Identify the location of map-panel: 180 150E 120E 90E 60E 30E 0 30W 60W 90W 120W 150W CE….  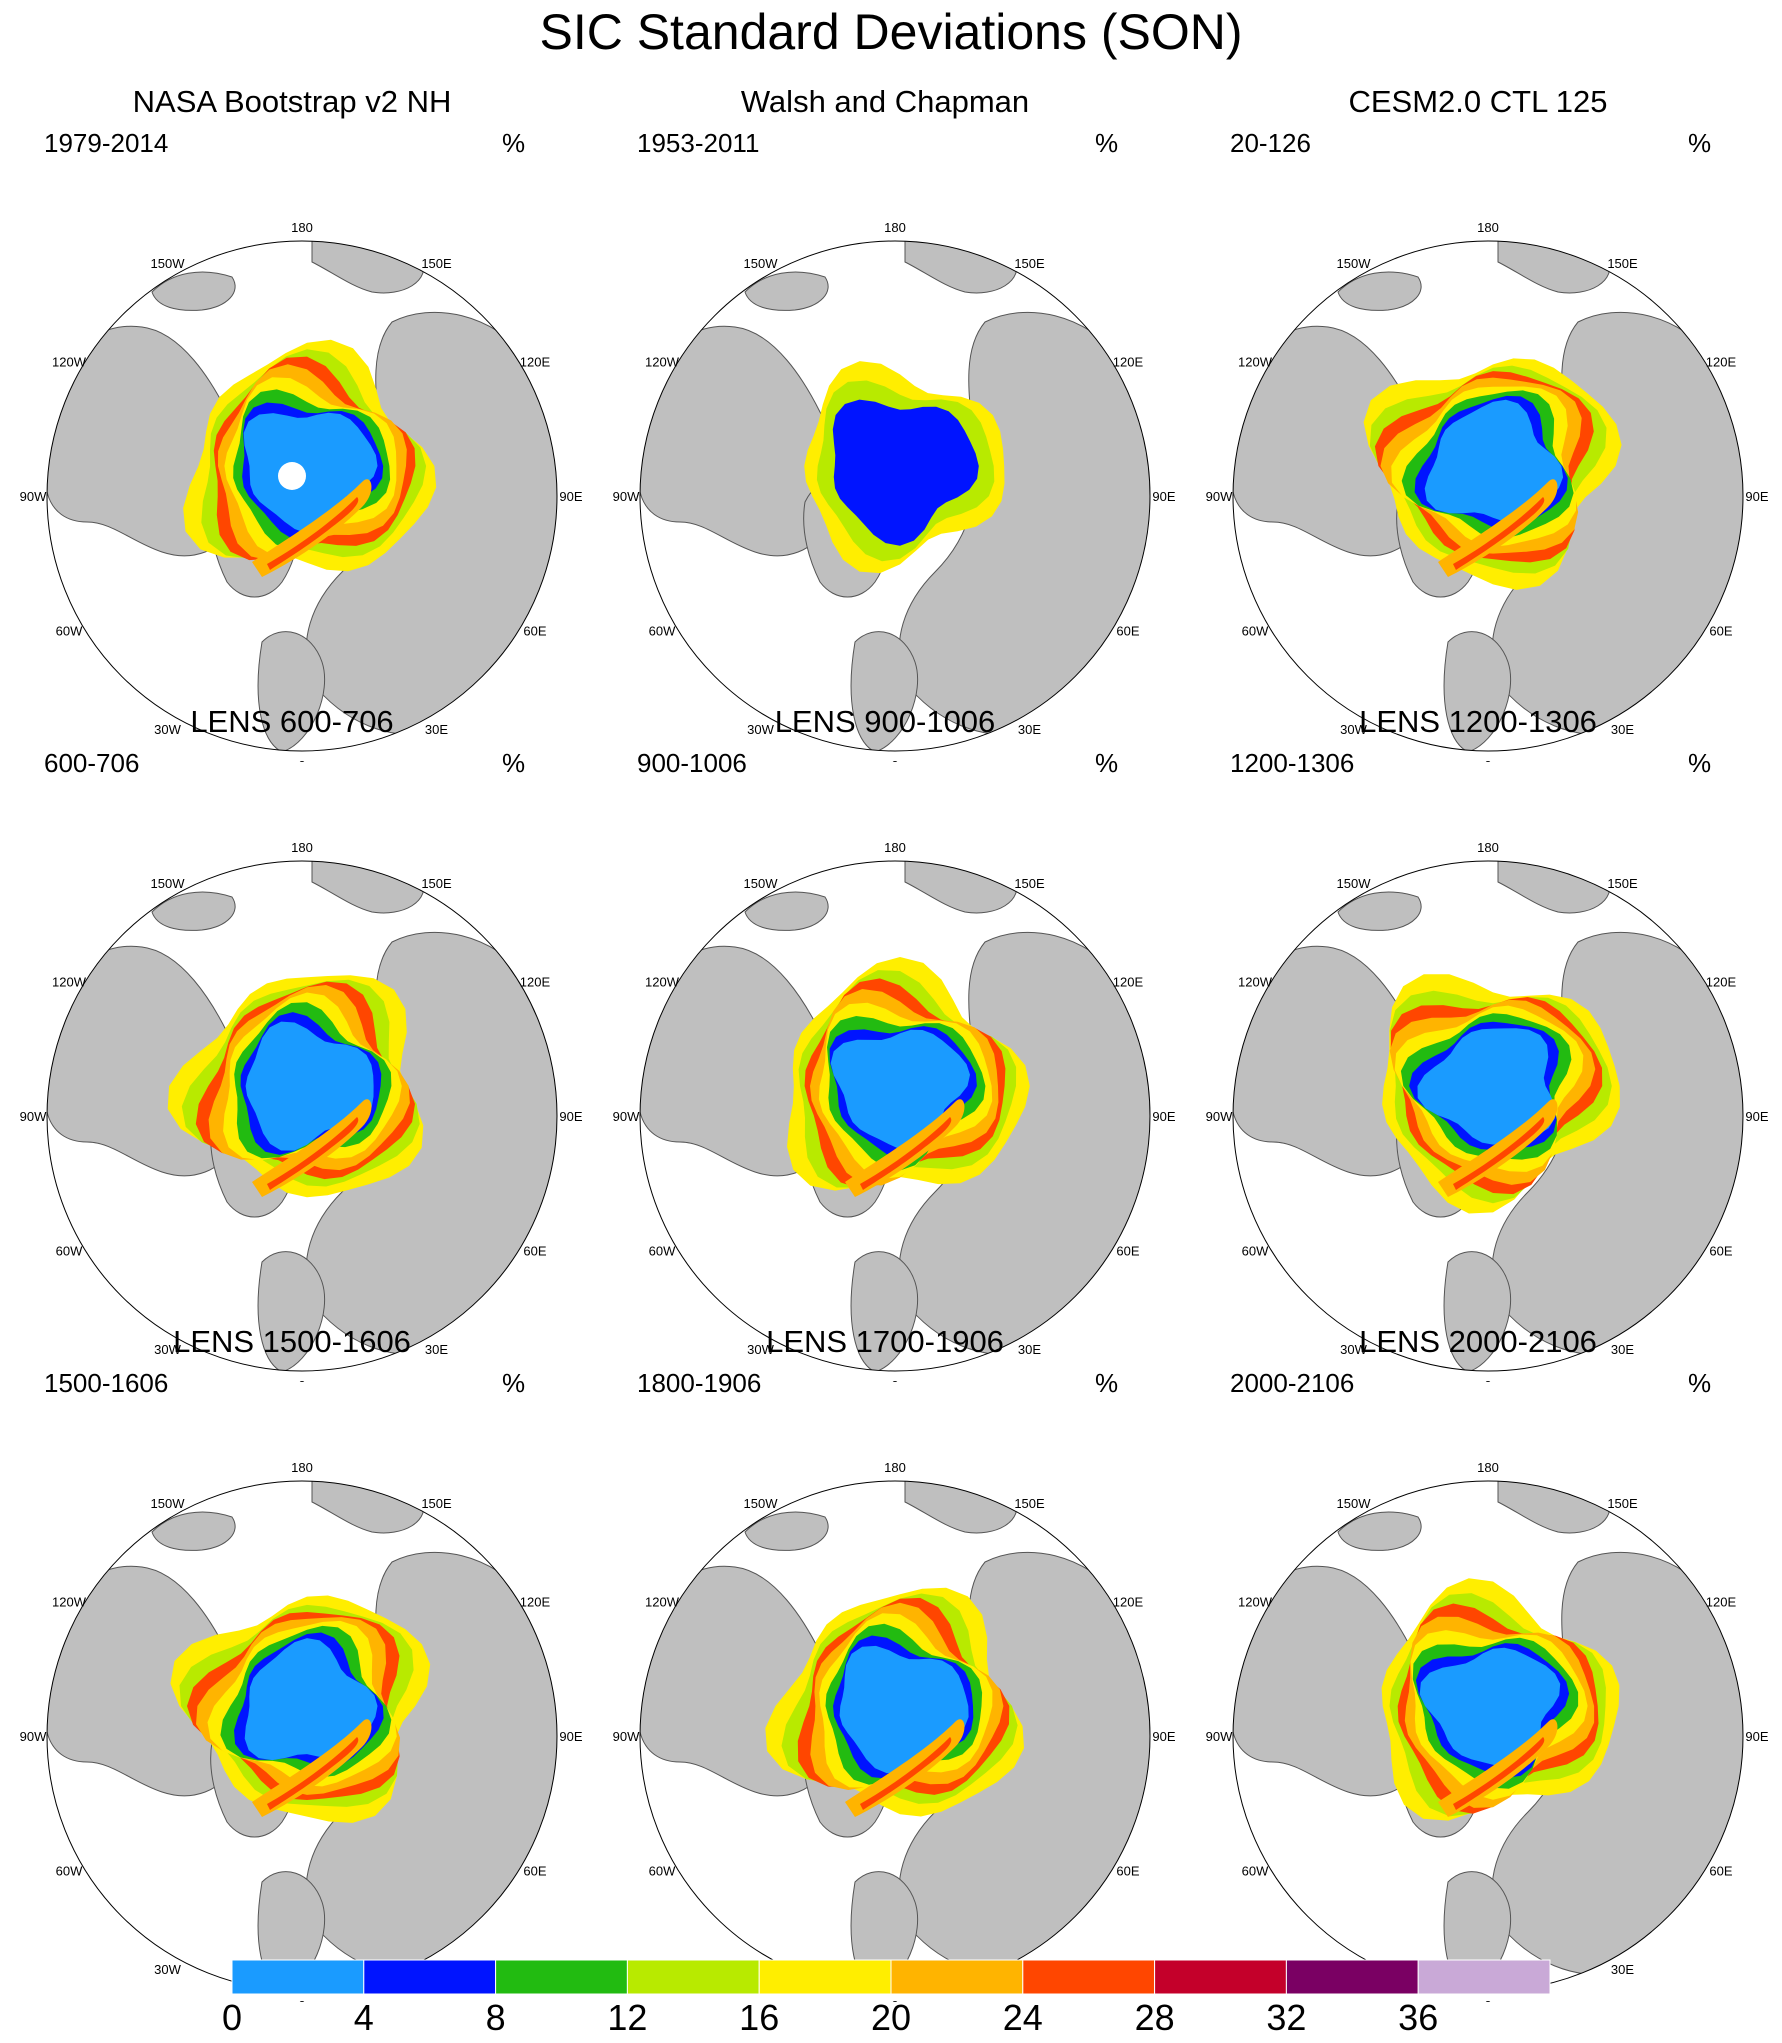
(1483, 422).